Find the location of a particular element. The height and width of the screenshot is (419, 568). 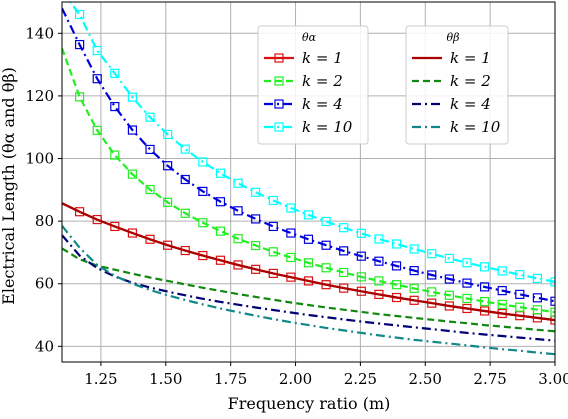

legend-title: θβ is located at coordinates (453, 37).